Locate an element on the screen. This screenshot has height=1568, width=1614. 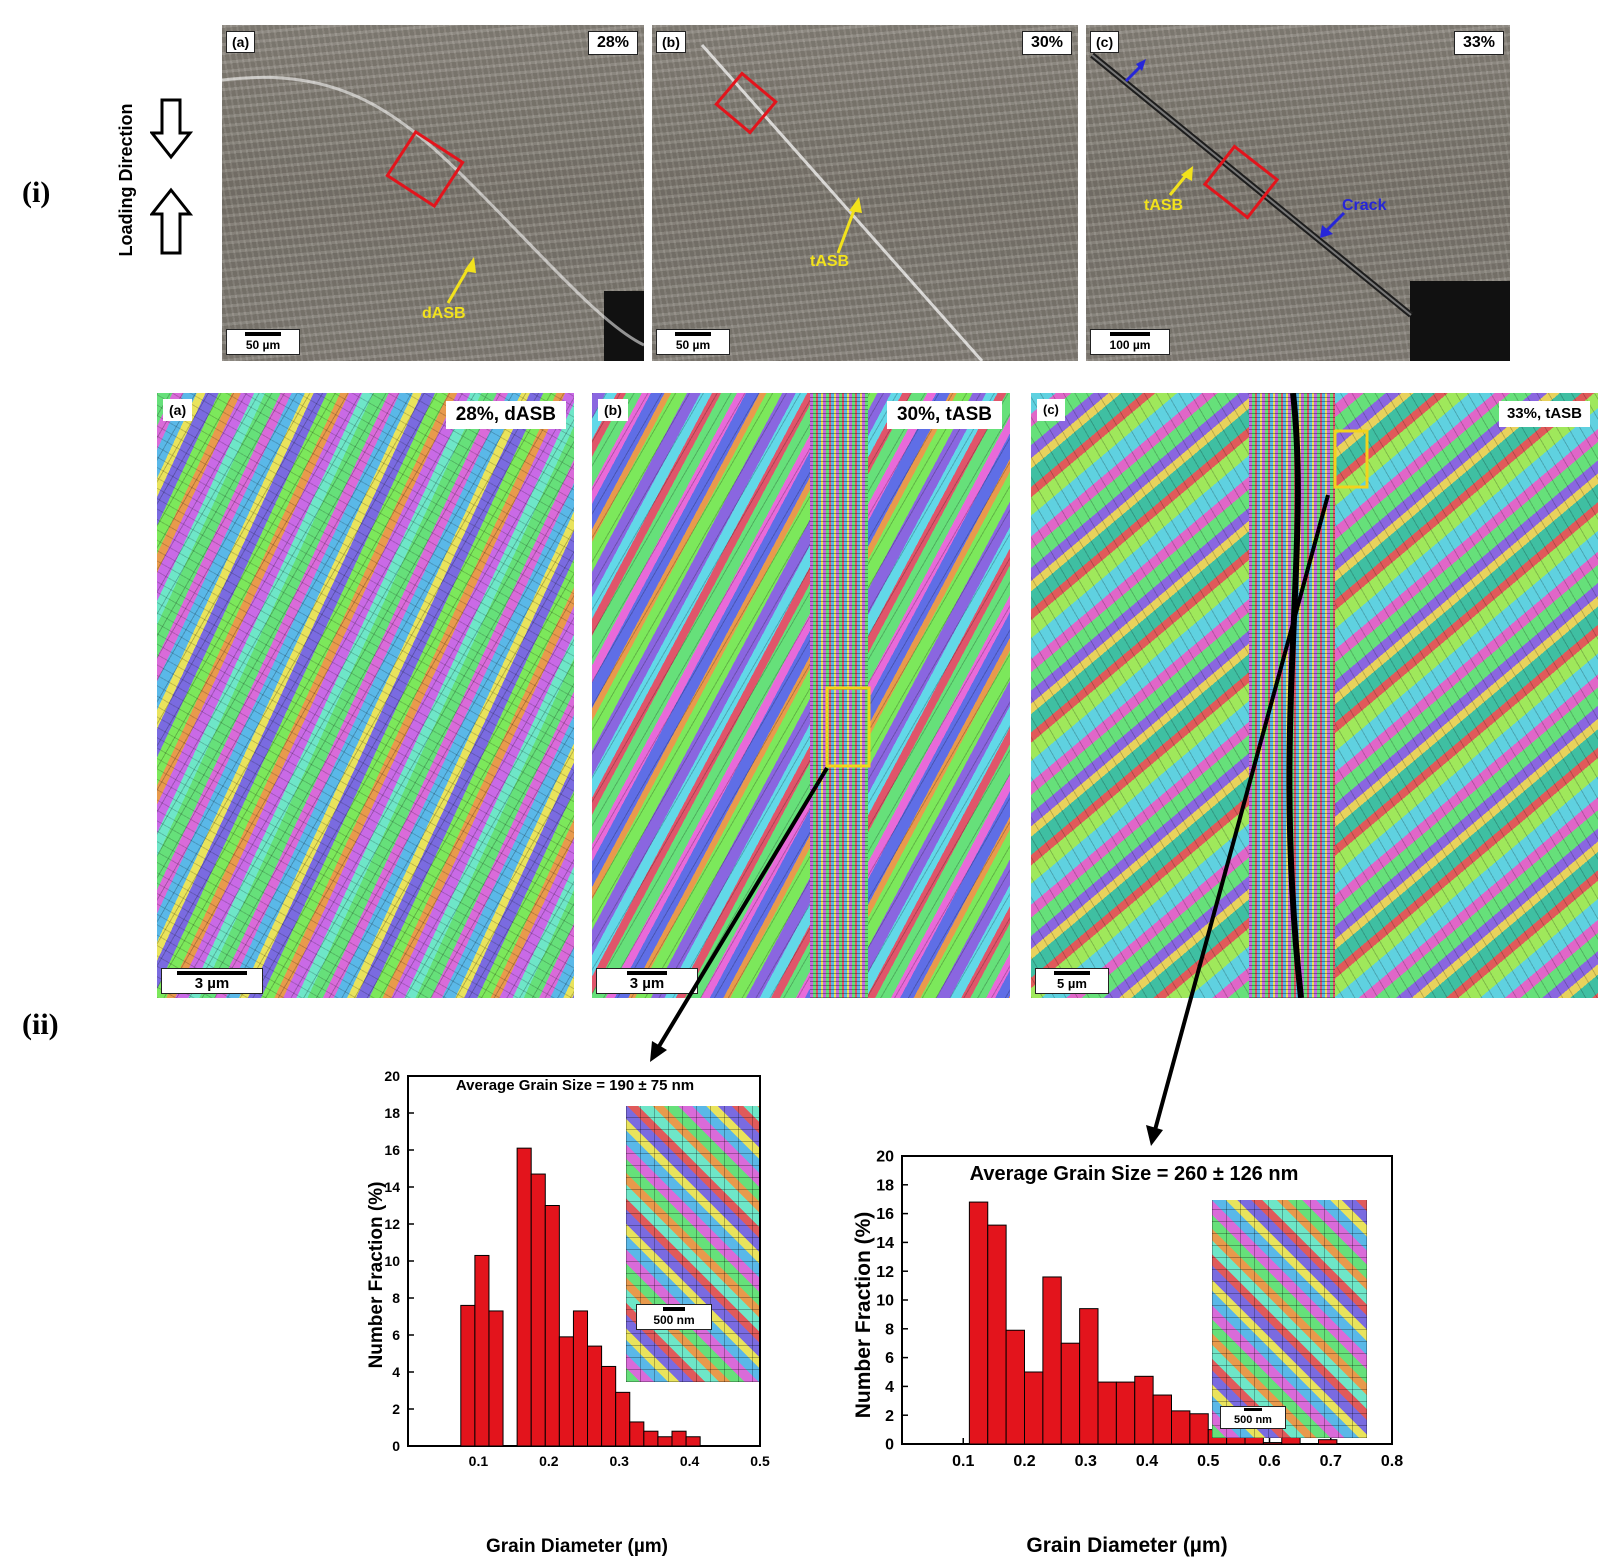
band-label: dASB is located at coordinates (444, 313).